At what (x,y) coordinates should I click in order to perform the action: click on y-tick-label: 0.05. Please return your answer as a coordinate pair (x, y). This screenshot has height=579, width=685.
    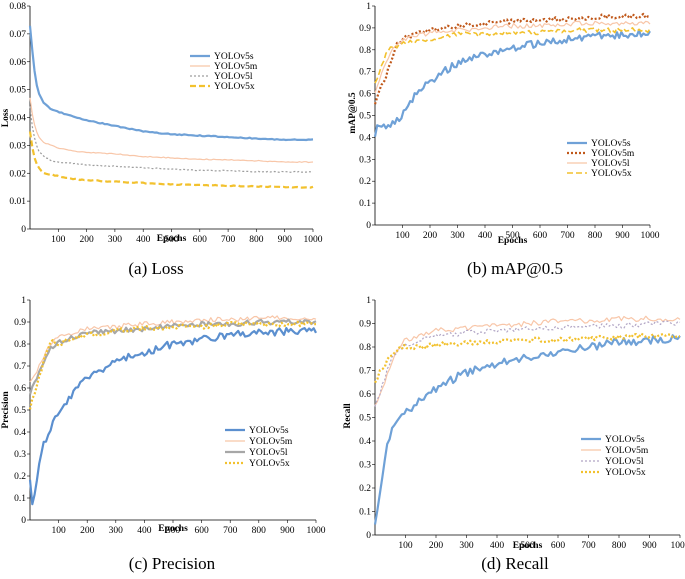
    Looking at the image, I should click on (17, 91).